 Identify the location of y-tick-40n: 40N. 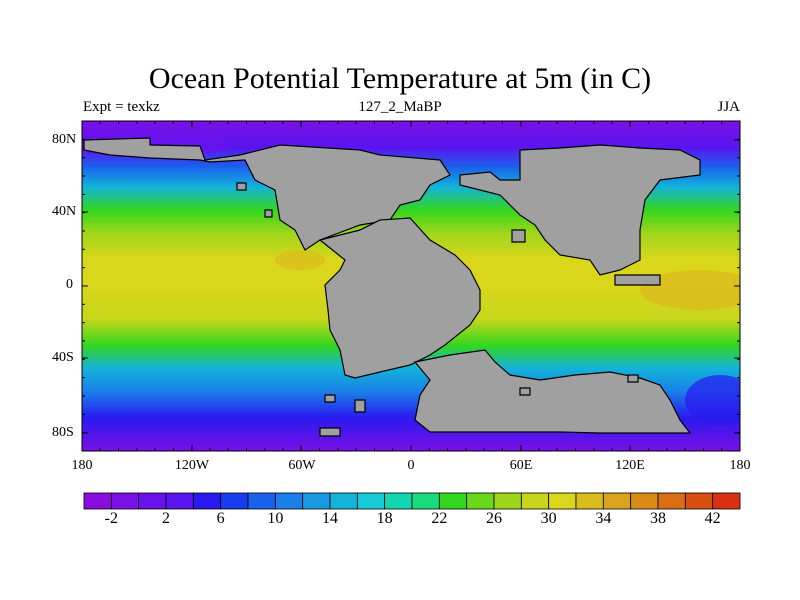
(64, 211).